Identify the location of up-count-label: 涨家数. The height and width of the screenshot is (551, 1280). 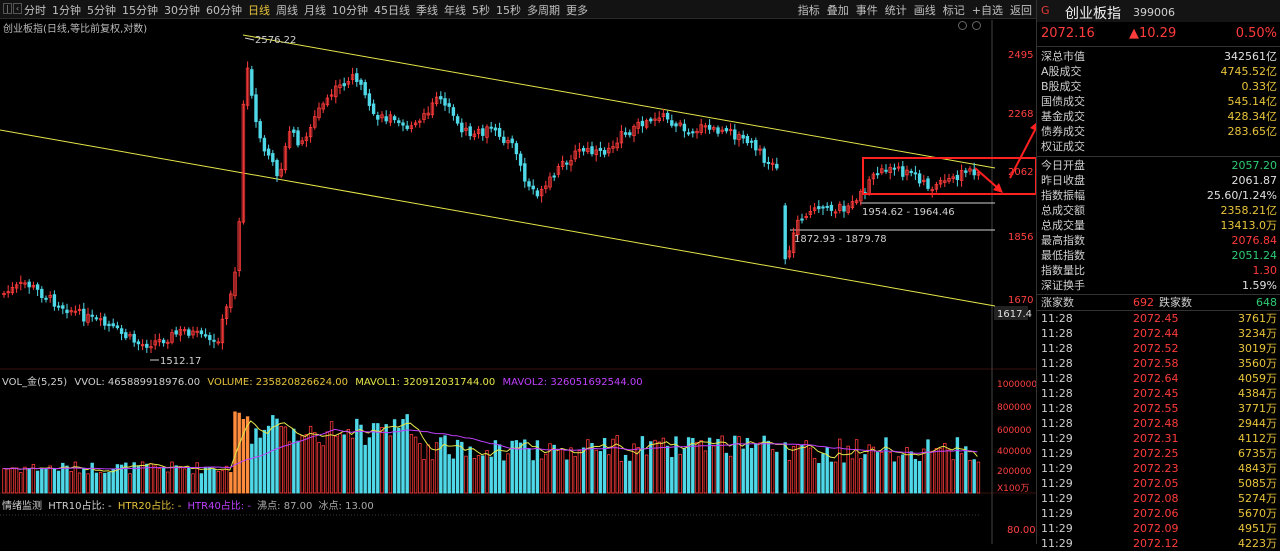
(1057, 302).